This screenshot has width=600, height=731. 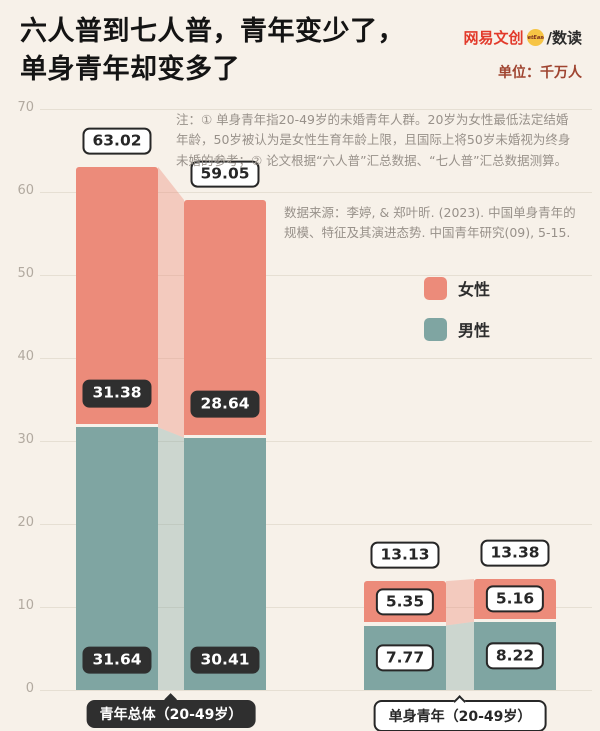 What do you see at coordinates (25, 107) in the screenshot?
I see `y-axis-tick: 70` at bounding box center [25, 107].